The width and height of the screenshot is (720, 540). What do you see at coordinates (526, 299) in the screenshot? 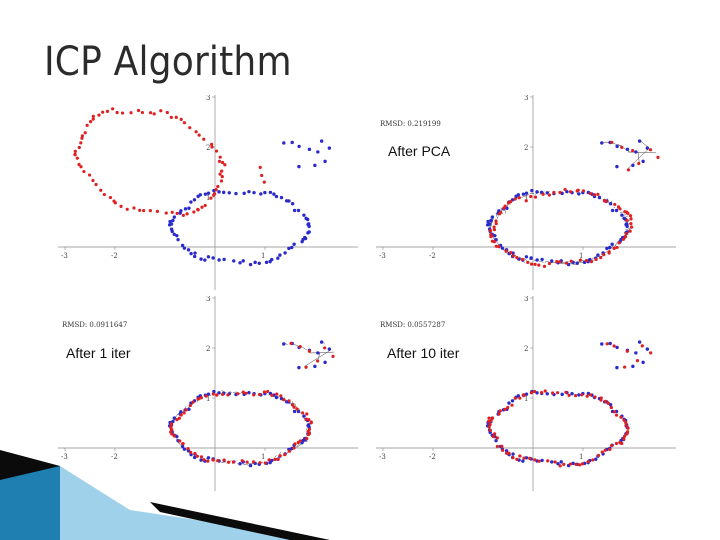
I see `y-tick-label: 3` at bounding box center [526, 299].